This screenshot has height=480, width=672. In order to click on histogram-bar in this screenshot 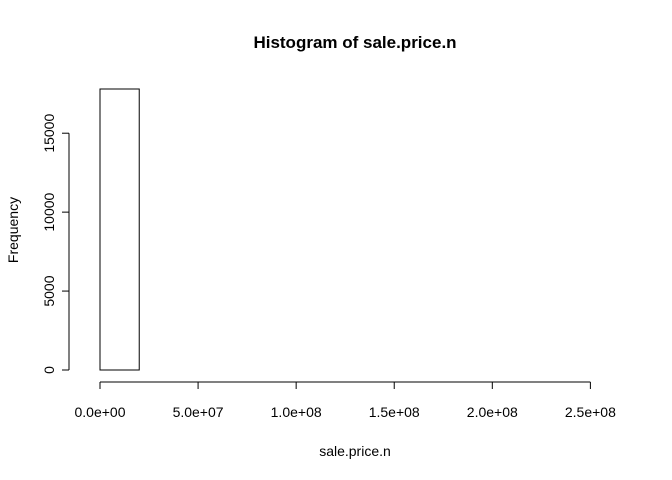, I will do `click(119, 229)`.